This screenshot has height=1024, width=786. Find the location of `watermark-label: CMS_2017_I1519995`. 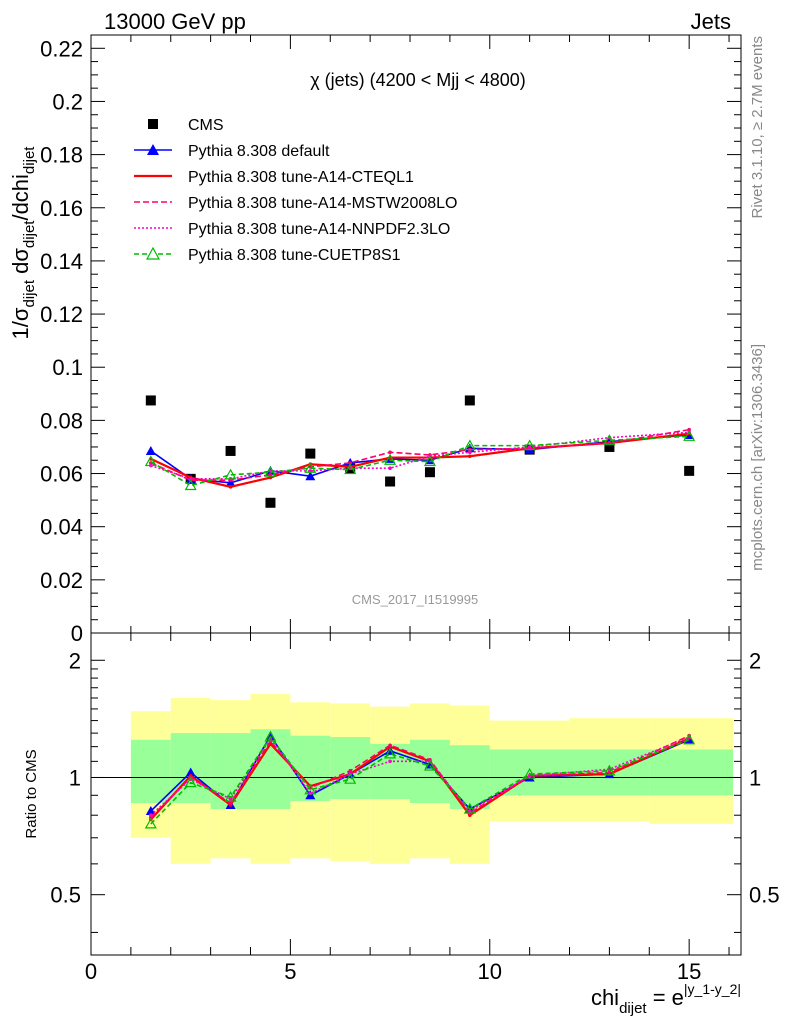

watermark-label: CMS_2017_I1519995 is located at coordinates (415, 599).